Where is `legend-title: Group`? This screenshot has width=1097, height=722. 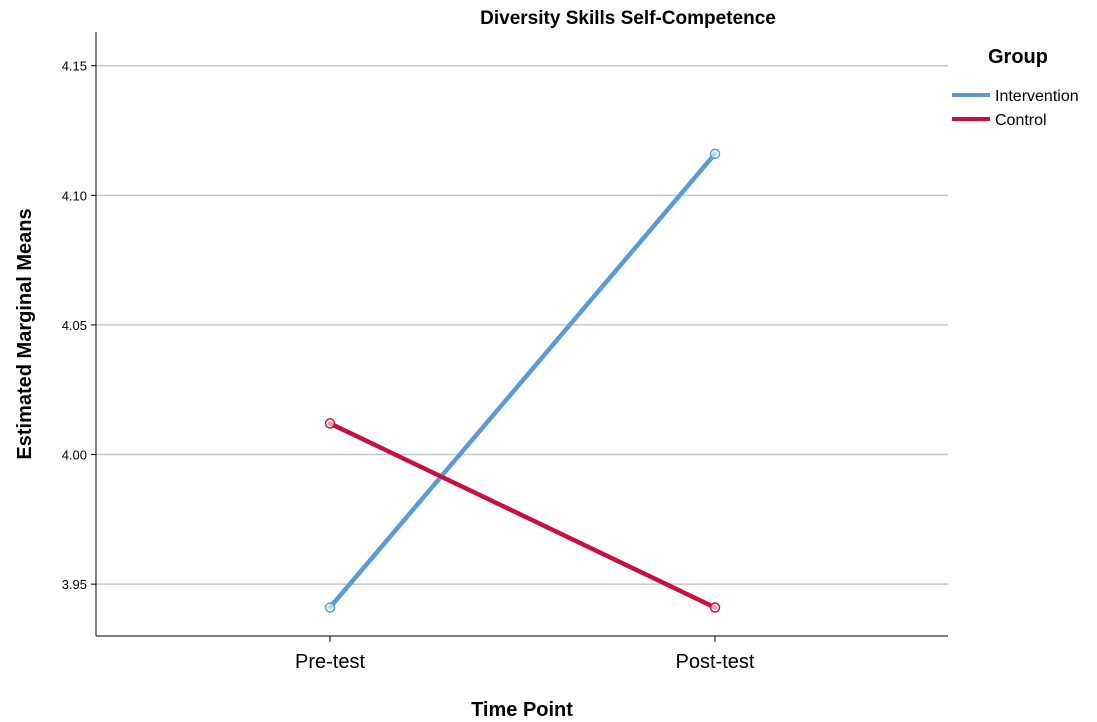
legend-title: Group is located at coordinates (1018, 57).